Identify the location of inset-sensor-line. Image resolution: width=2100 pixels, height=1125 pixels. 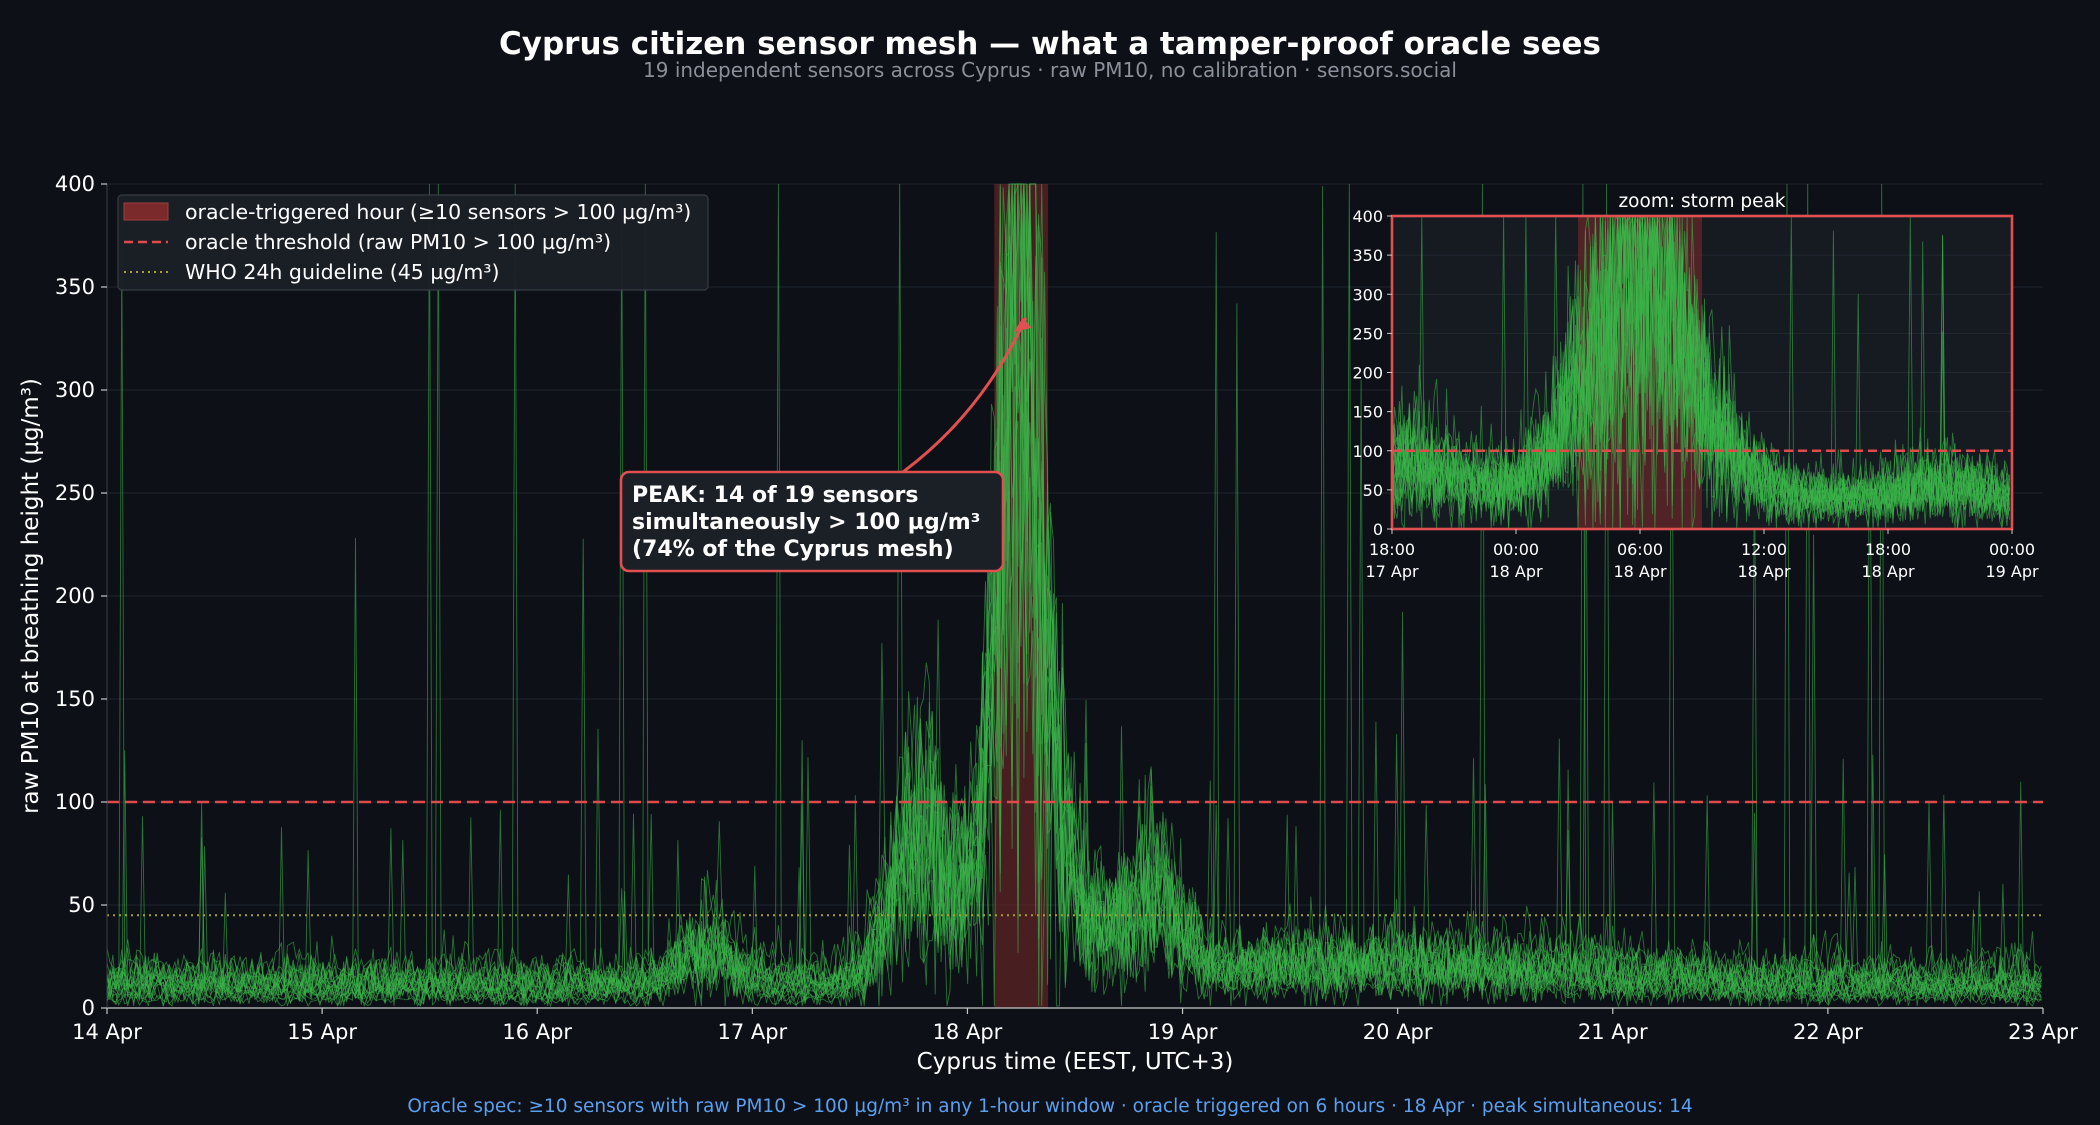
(1700, 371).